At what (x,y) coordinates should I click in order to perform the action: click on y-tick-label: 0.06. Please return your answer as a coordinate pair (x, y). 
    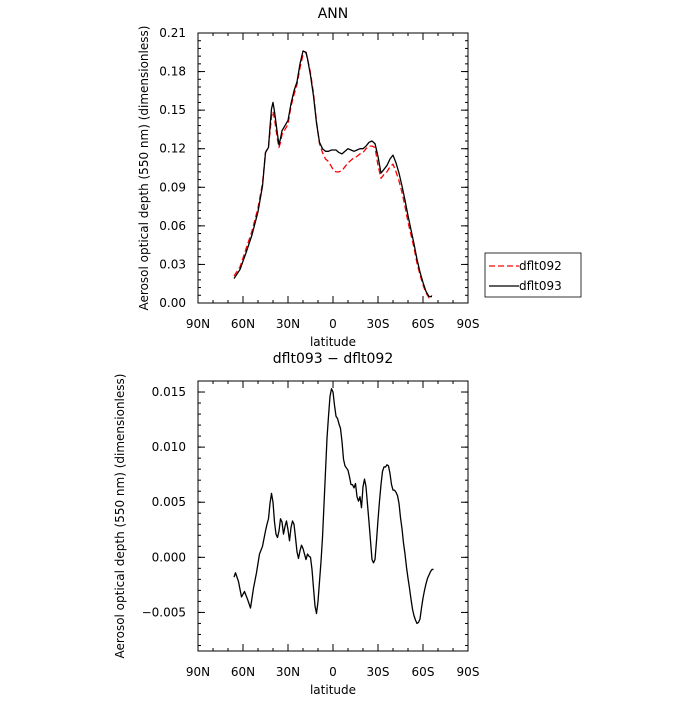
    Looking at the image, I should click on (172, 226).